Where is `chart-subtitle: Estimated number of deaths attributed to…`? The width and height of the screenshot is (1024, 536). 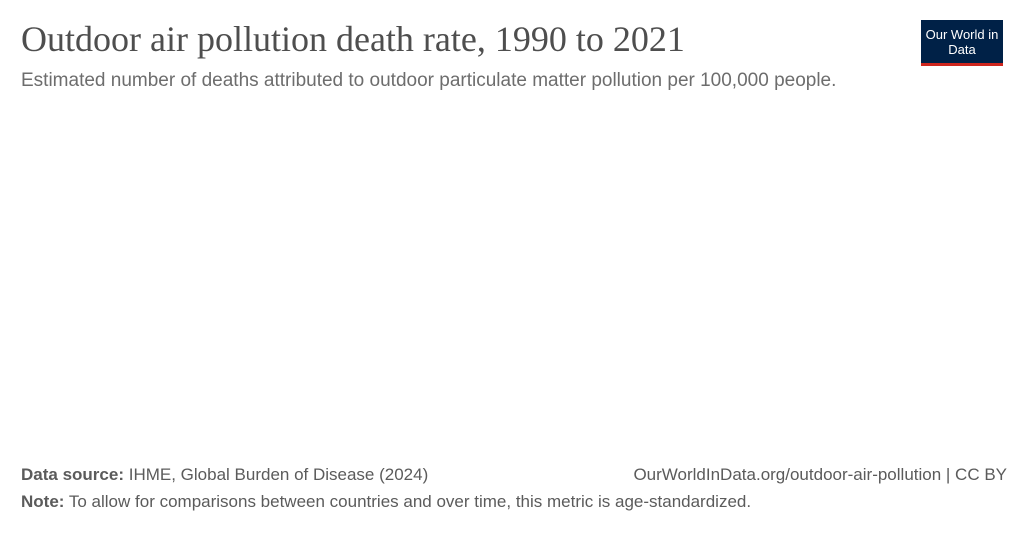
chart-subtitle: Estimated number of deaths attributed to… is located at coordinates (429, 80).